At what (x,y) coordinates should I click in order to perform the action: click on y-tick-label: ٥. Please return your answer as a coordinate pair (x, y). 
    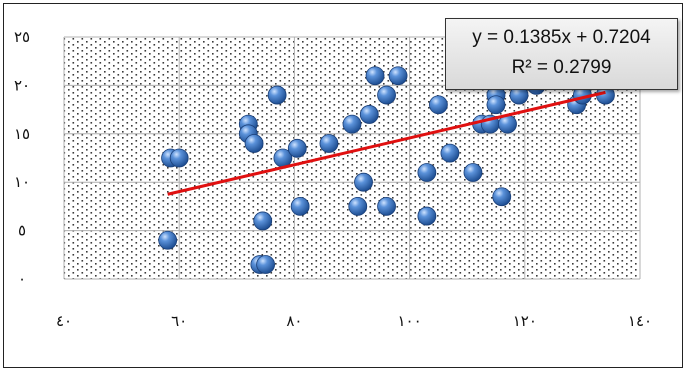
    Looking at the image, I should click on (22, 231).